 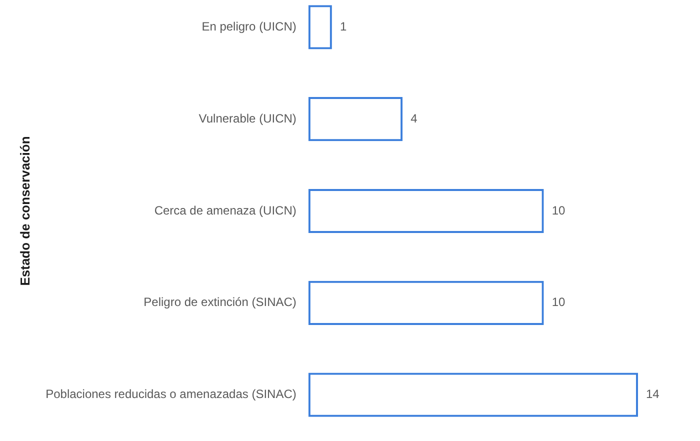 I want to click on data-label: 14, so click(x=653, y=394).